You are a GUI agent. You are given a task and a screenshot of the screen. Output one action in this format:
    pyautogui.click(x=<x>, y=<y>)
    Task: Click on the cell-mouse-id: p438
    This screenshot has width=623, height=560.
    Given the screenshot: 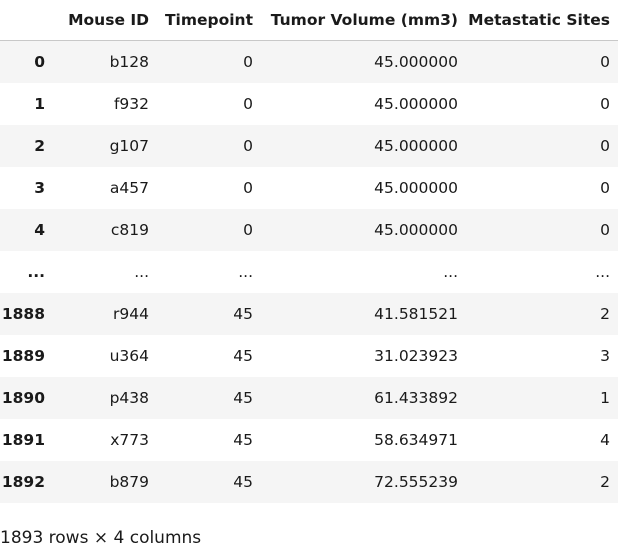 What is the action you would take?
    pyautogui.click(x=129, y=398)
    